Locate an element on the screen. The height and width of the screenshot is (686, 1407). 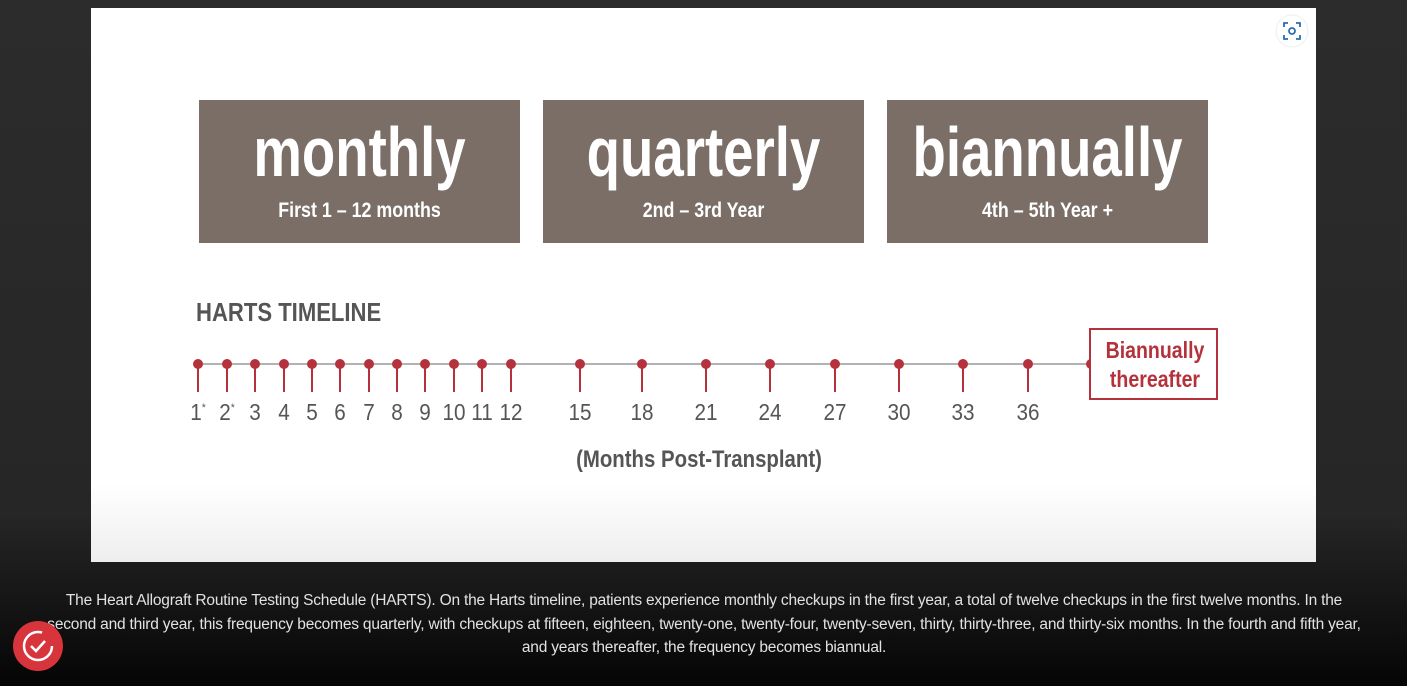
tick-label: 30 is located at coordinates (898, 412).